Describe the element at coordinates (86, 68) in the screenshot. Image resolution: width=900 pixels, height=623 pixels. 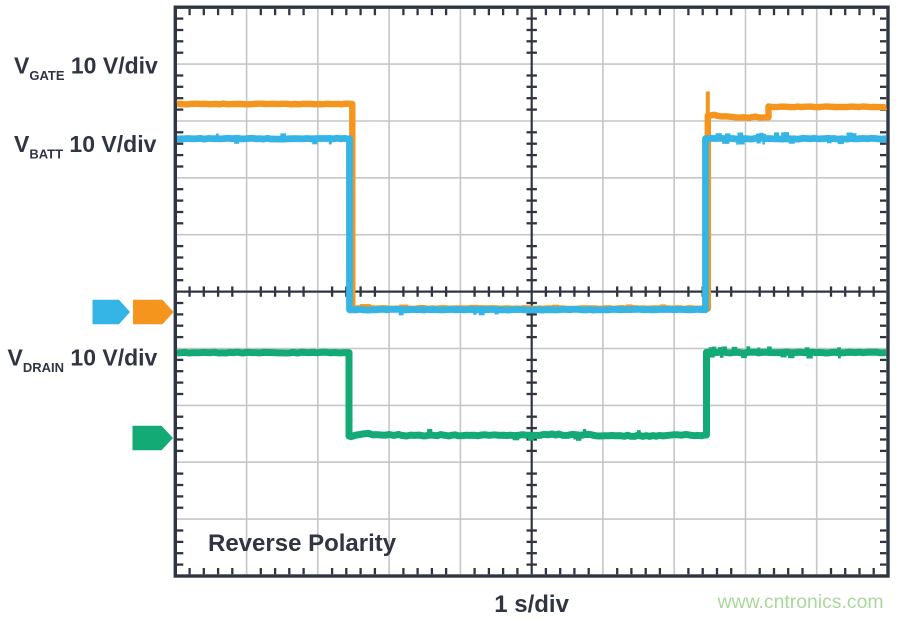
I see `svg-text: VGATE 10 V/div` at that location.